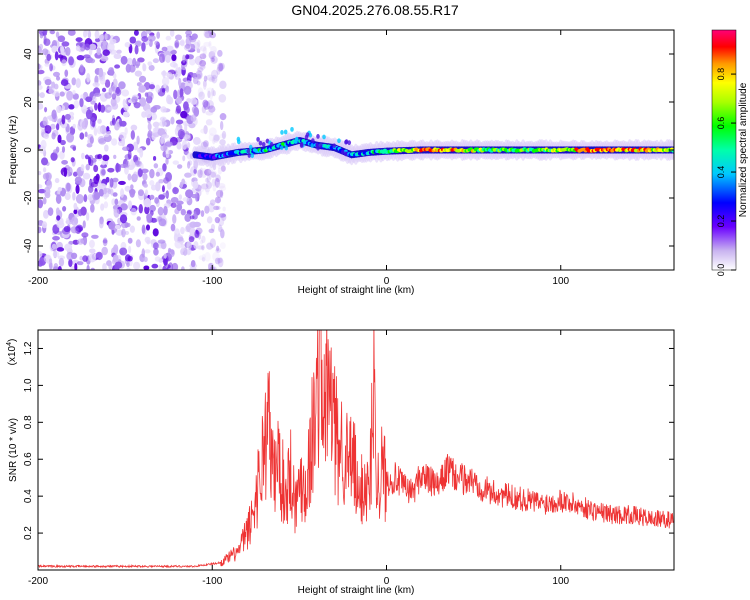 The height and width of the screenshot is (600, 750). Describe the element at coordinates (28, 54) in the screenshot. I see `y-tick-label: 40` at that location.